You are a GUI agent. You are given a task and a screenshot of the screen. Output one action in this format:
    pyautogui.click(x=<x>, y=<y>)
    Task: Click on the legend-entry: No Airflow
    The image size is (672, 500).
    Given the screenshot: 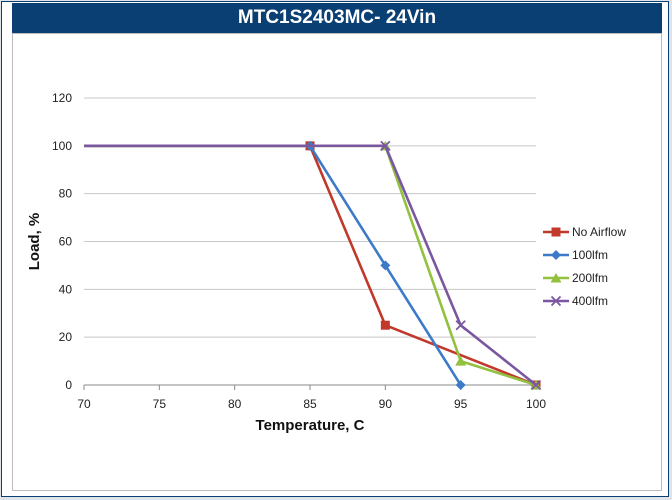 What is the action you would take?
    pyautogui.click(x=584, y=232)
    